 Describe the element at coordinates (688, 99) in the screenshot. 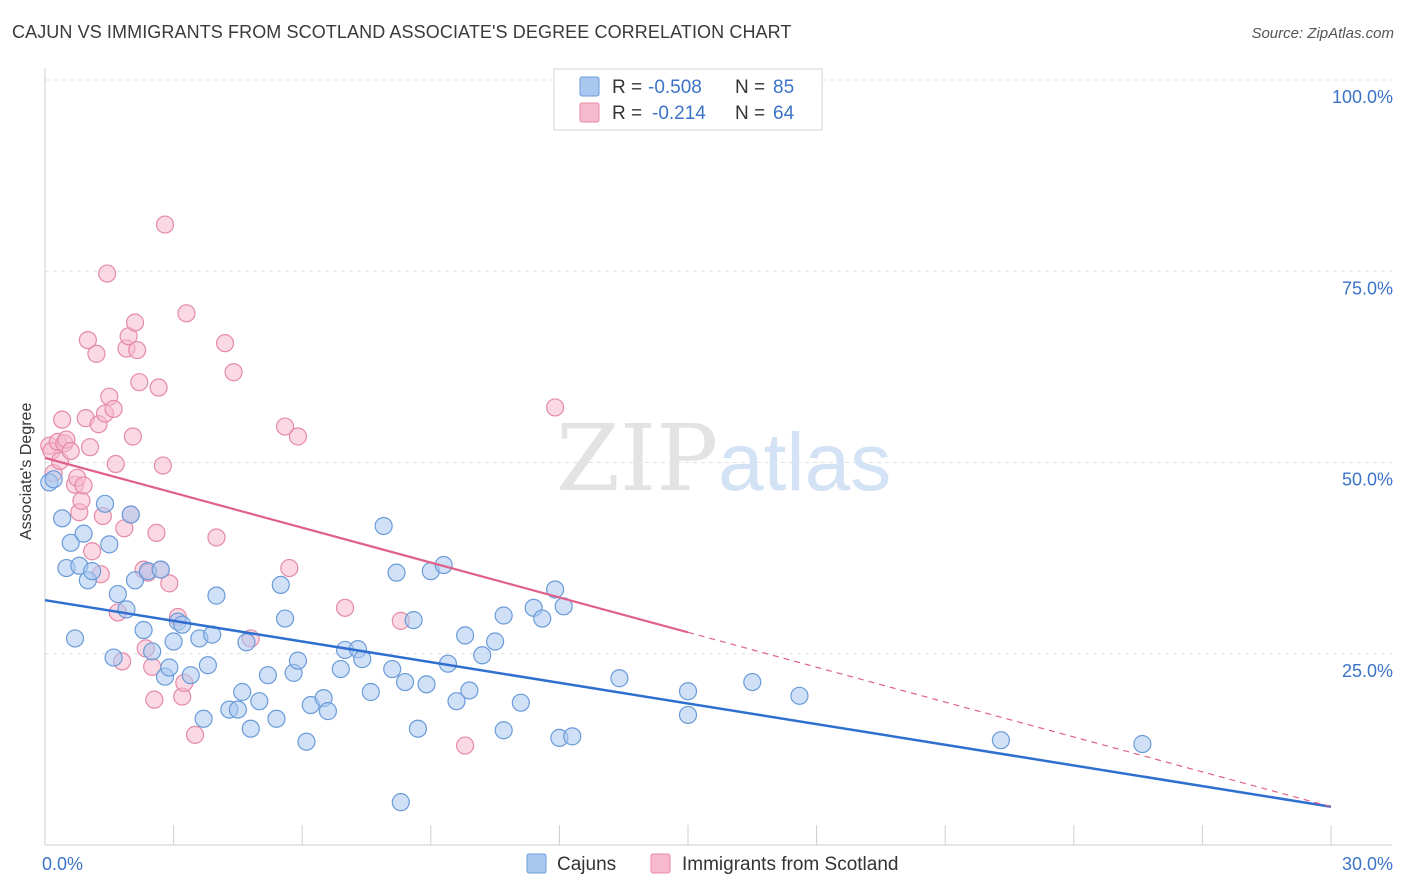

I see `stats-legend: R = -0.508 N = 85 R = -0.214 N = 64` at that location.